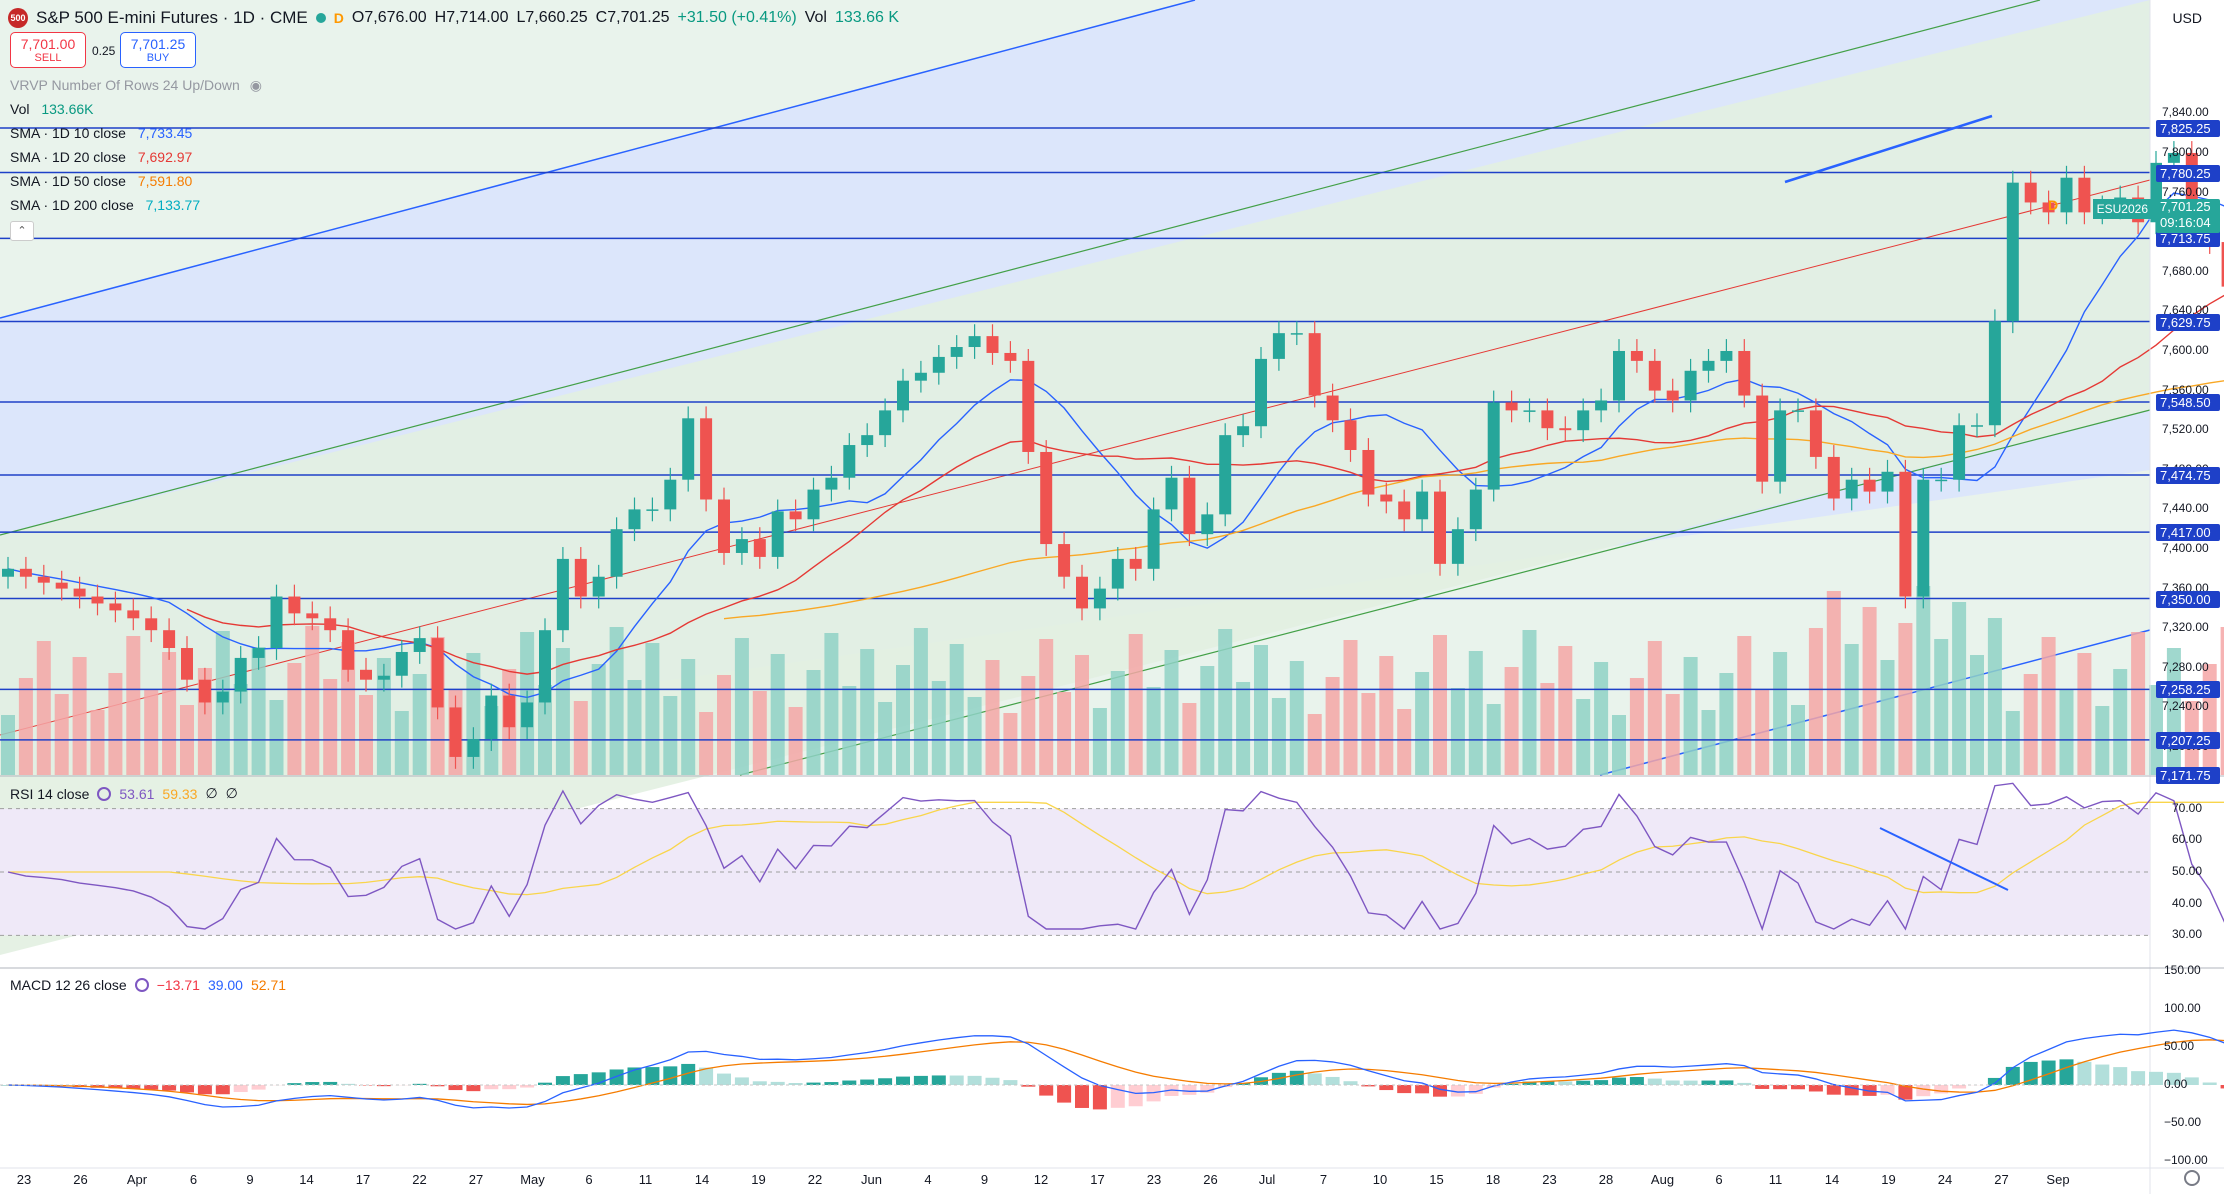  Describe the element at coordinates (2188, 533) in the screenshot. I see `level-price-label: 7,417.00` at that location.